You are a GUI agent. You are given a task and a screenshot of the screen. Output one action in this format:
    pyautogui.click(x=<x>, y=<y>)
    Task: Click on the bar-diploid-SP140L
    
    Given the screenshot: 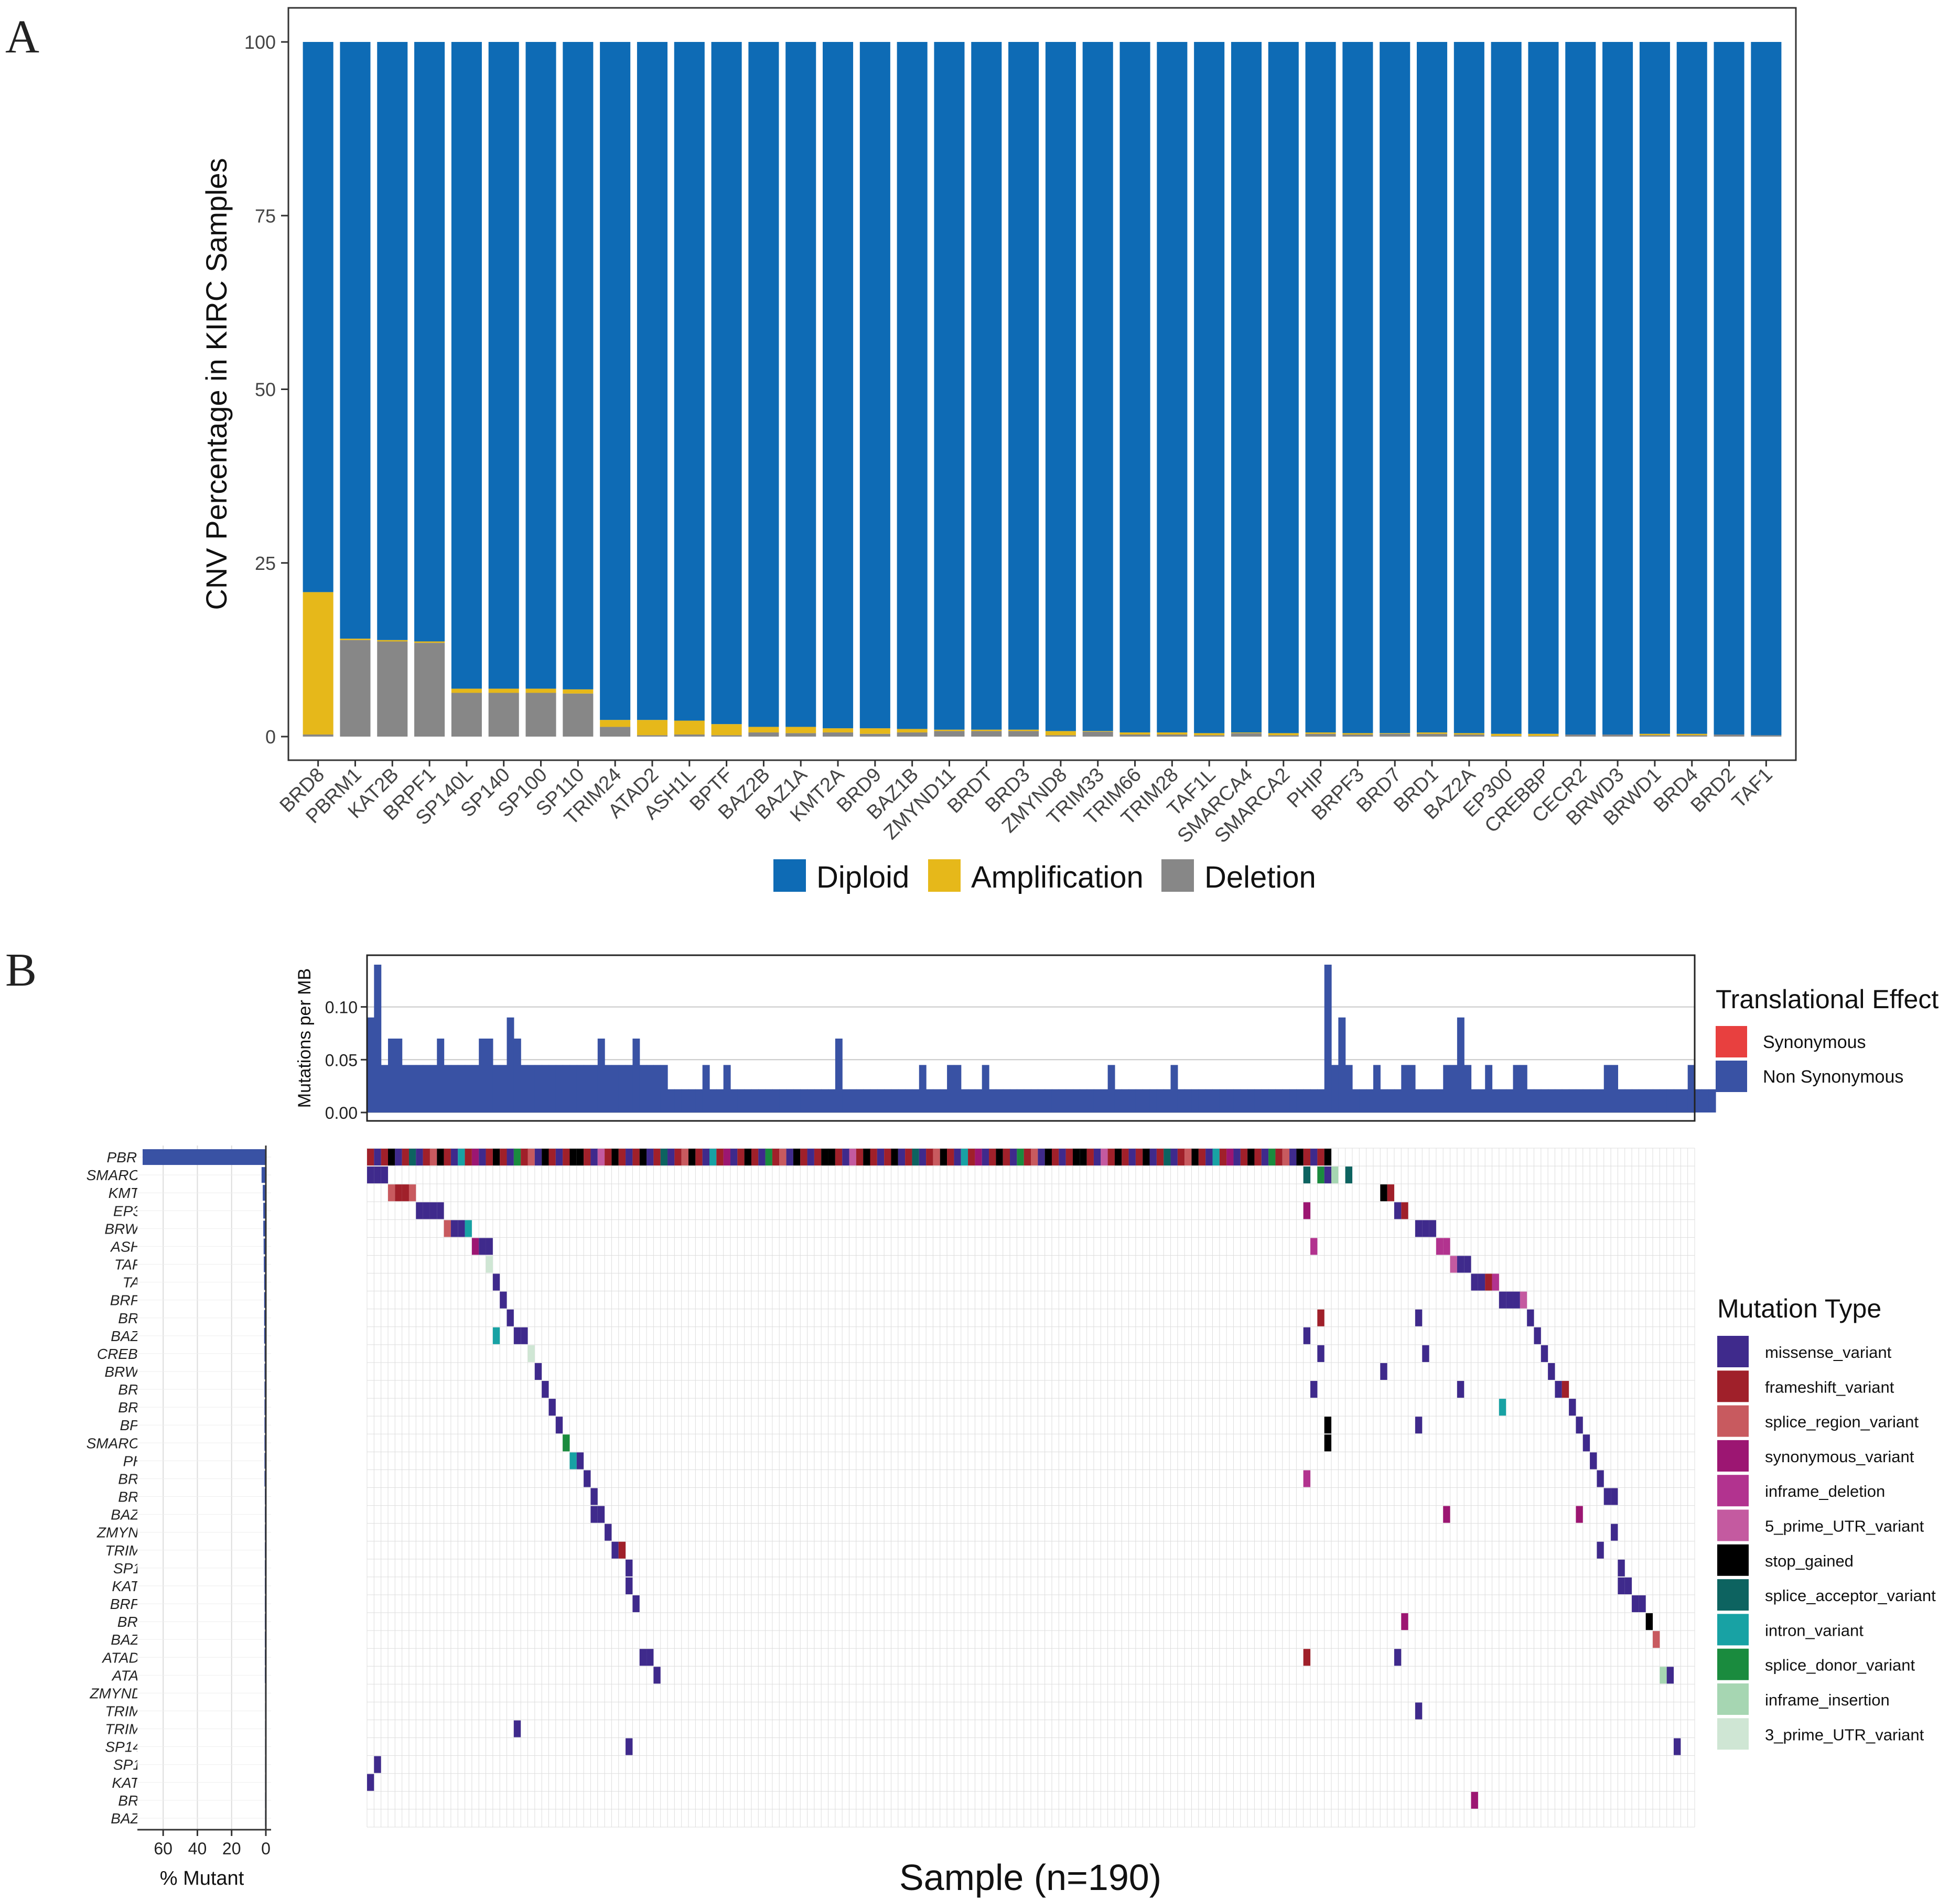 What is the action you would take?
    pyautogui.click(x=466, y=365)
    